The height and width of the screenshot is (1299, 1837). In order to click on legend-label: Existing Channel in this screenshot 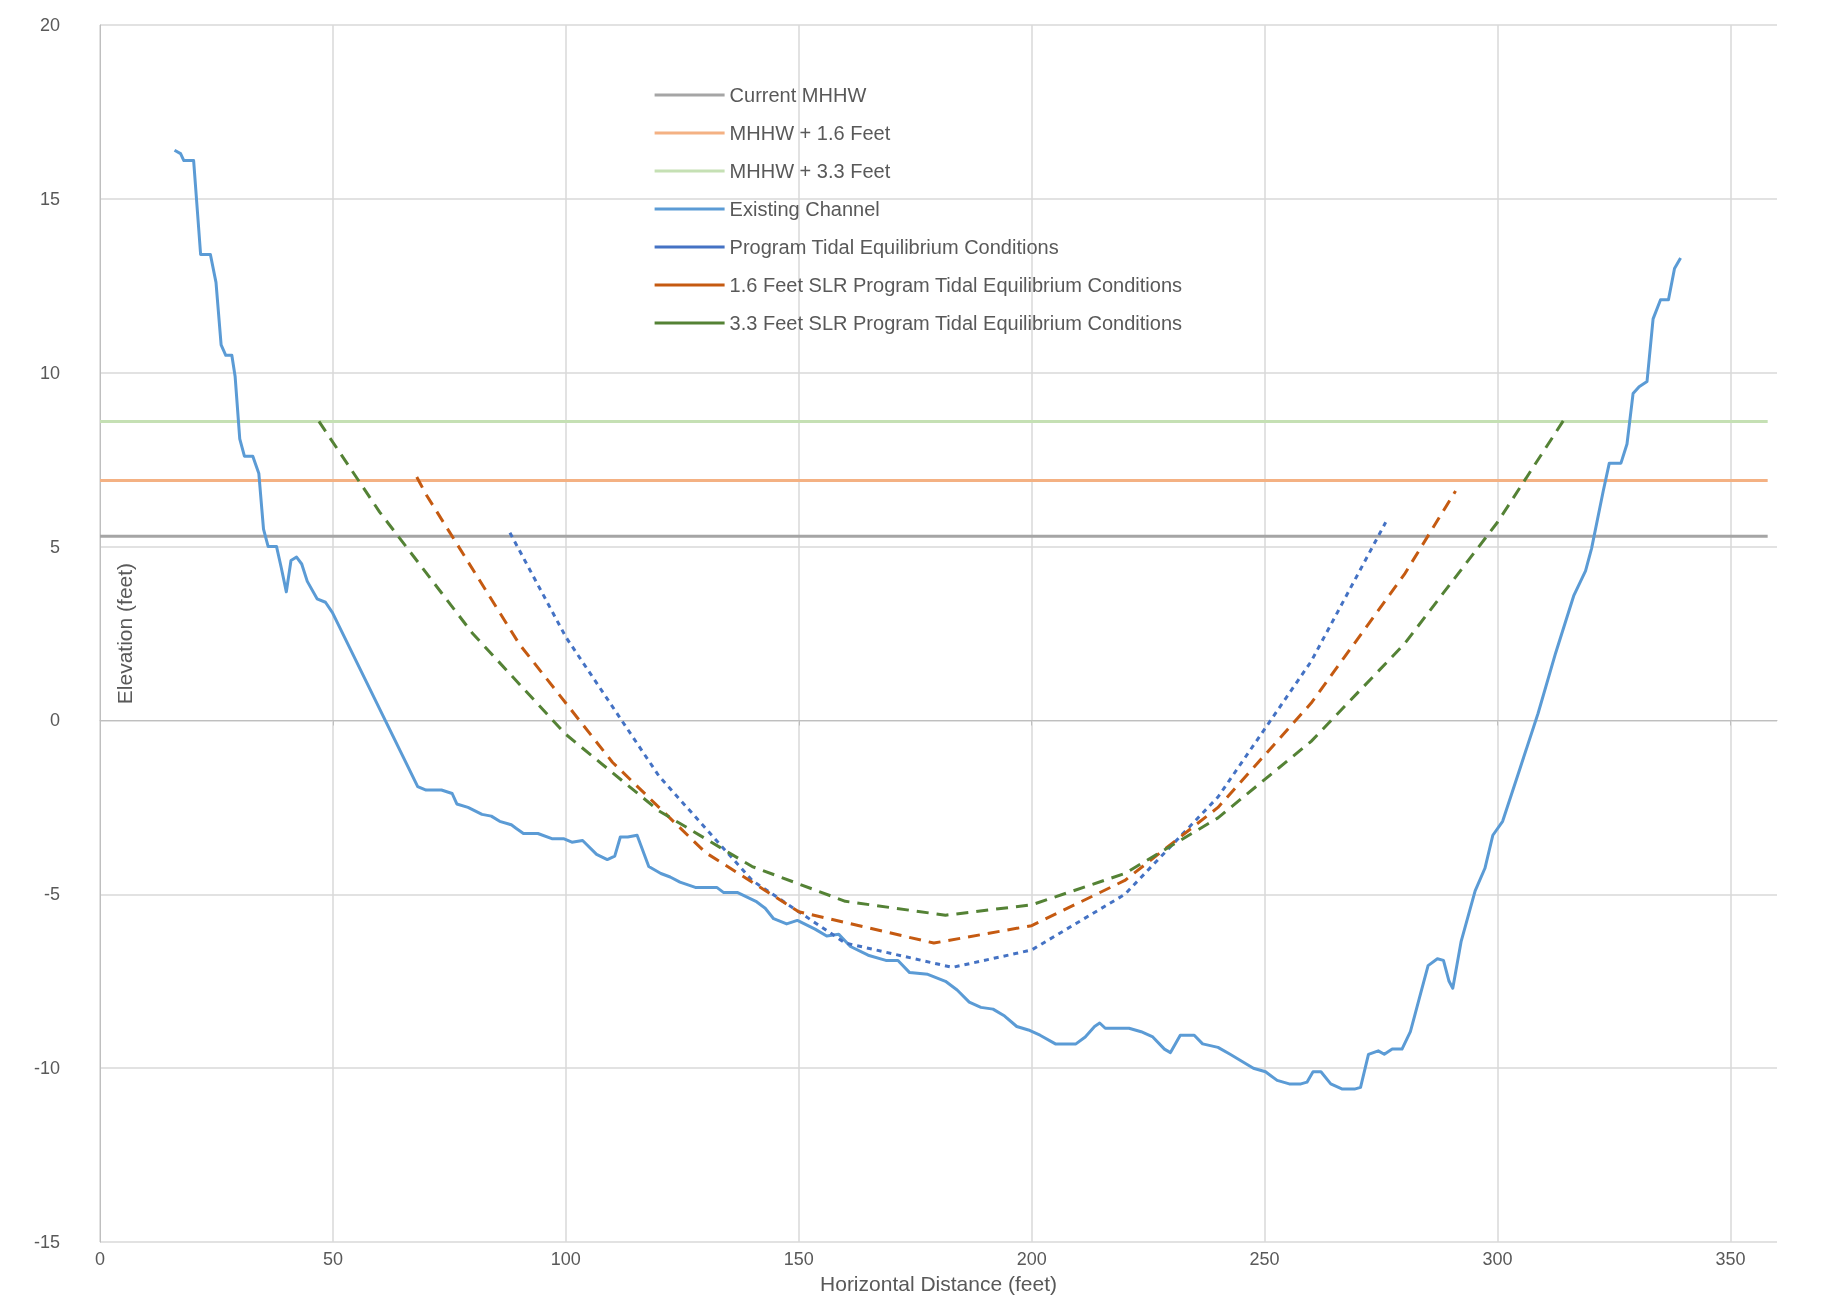, I will do `click(804, 209)`.